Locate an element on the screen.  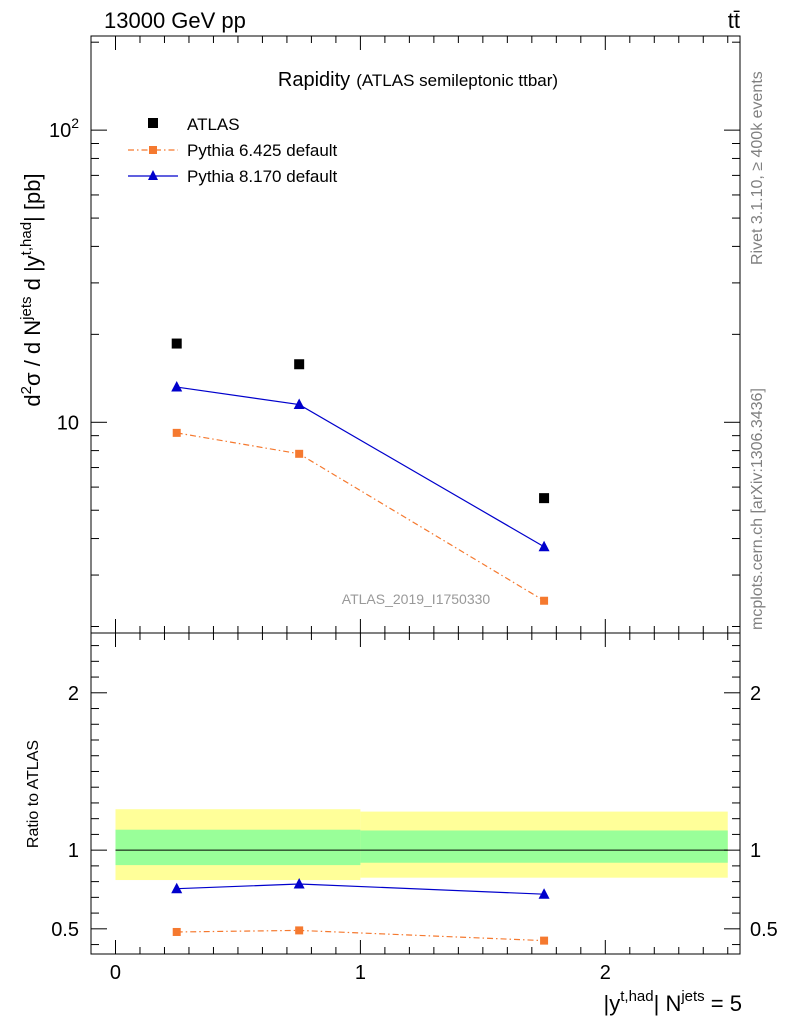
ratio-pythia-8-170-default-line is located at coordinates (360, 889).